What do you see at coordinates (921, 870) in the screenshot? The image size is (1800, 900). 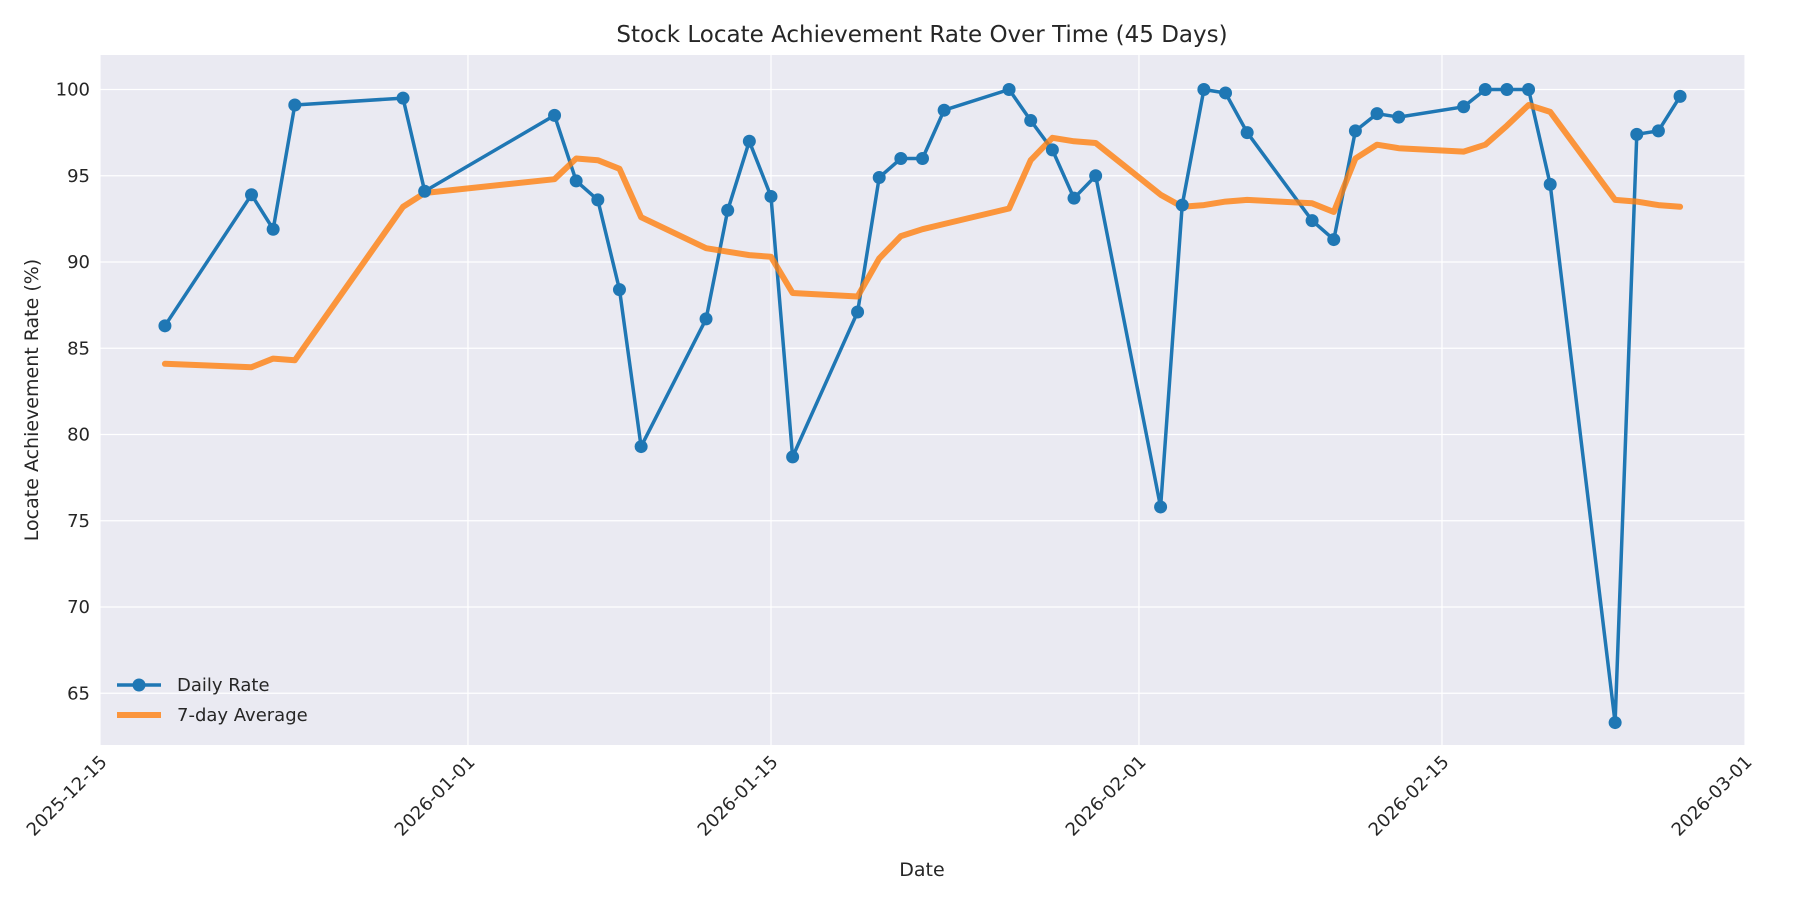 I see `x-axis-label: Date` at bounding box center [921, 870].